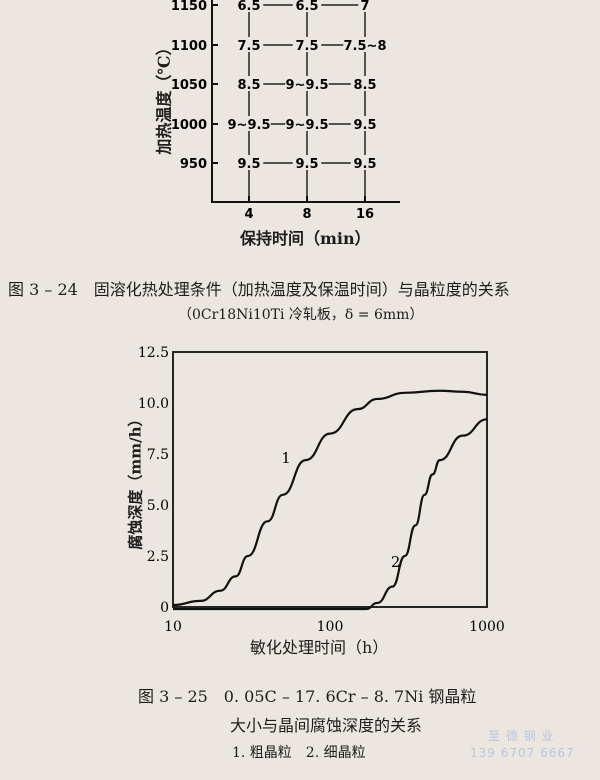 The image size is (600, 780). Describe the element at coordinates (396, 562) in the screenshot. I see `series-2-label: 2` at that location.